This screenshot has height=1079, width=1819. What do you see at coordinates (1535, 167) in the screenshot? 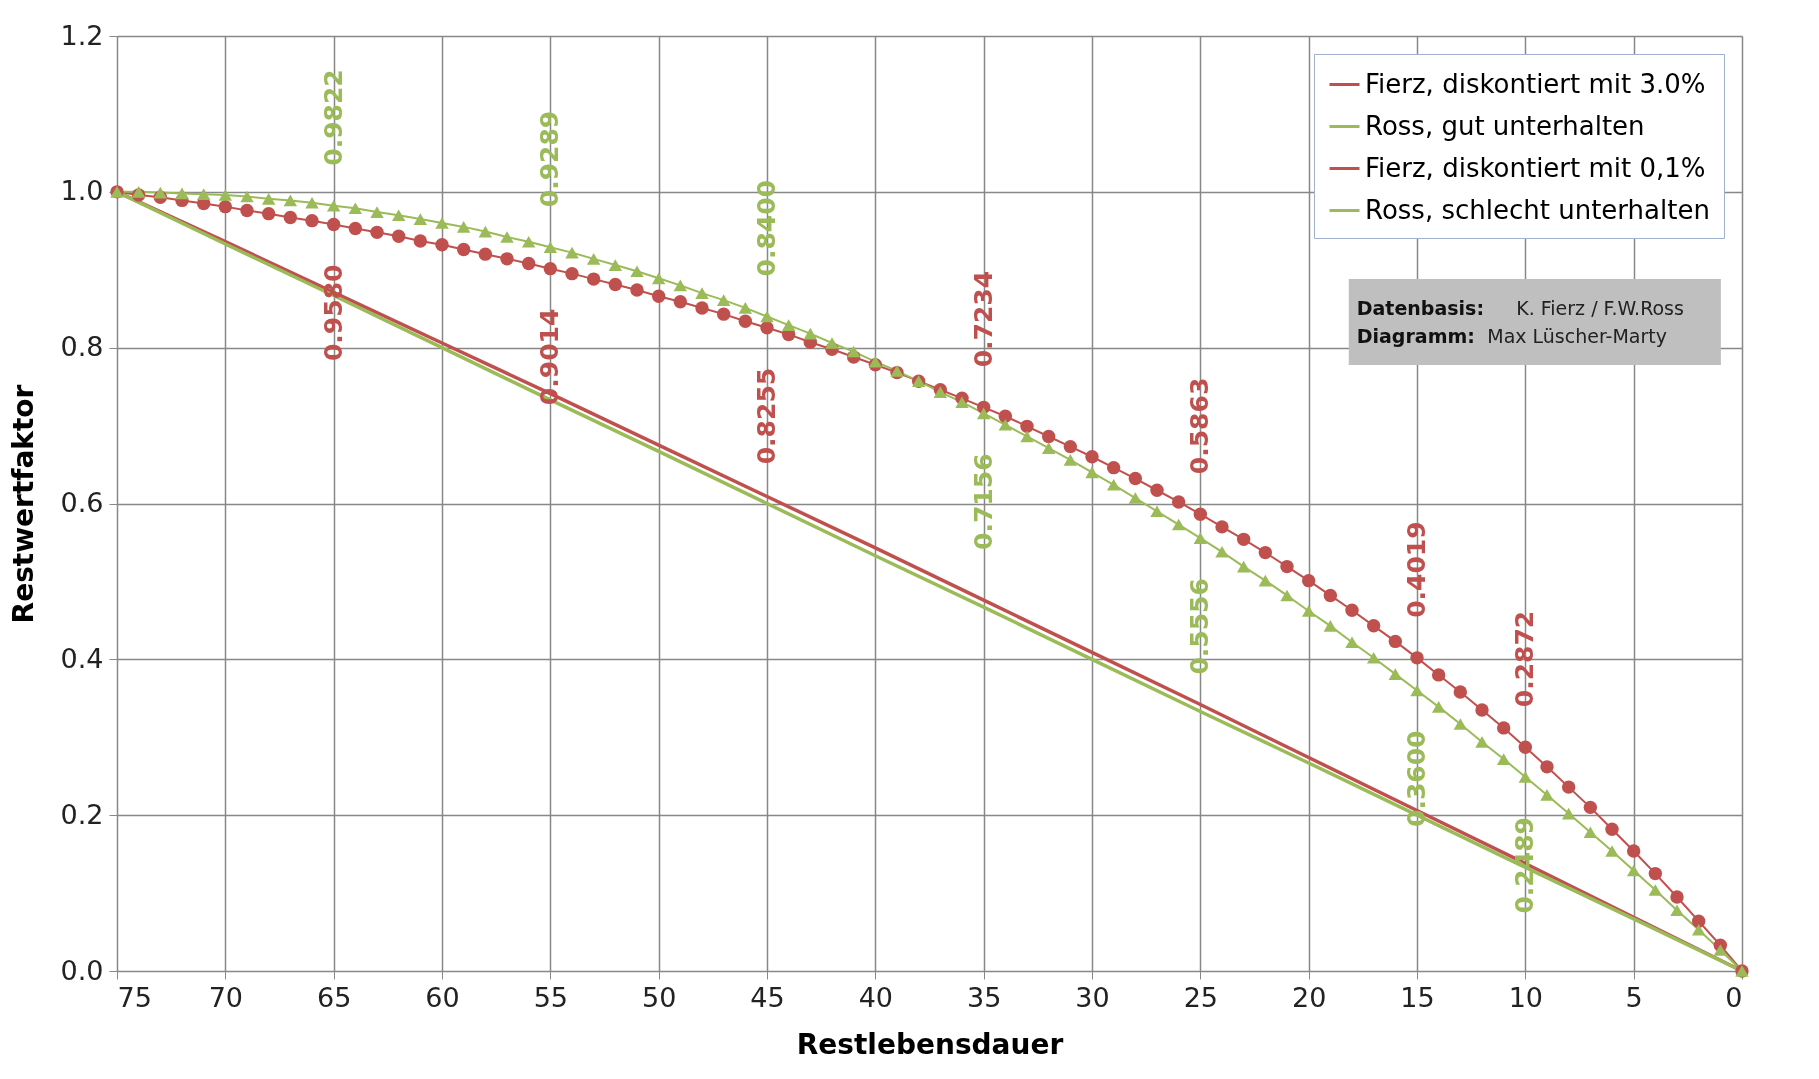
I see `legend-label: Fierz, diskontiert mit 0,1%` at bounding box center [1535, 167].